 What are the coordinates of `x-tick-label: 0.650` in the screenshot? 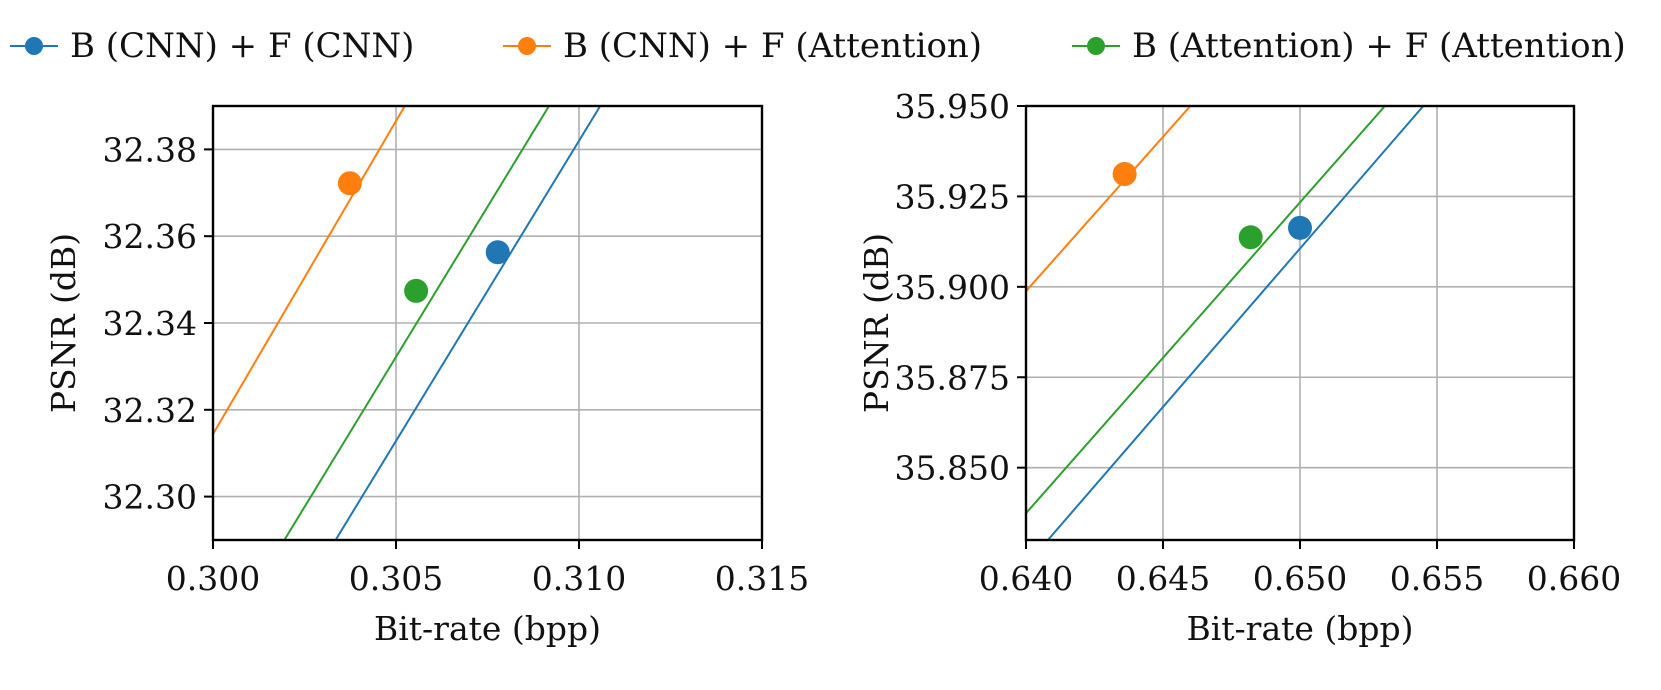 It's located at (1300, 578).